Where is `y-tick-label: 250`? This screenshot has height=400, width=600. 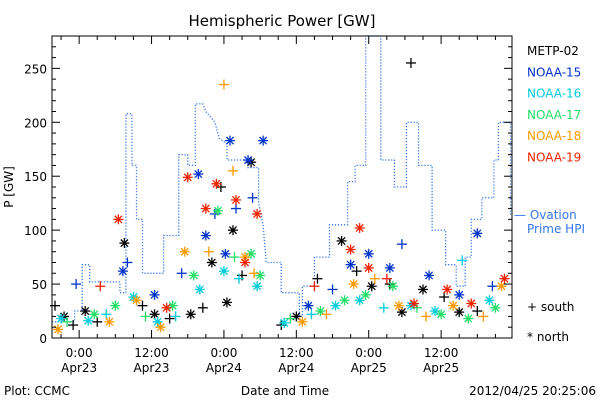
y-tick-label: 250 is located at coordinates (35, 69).